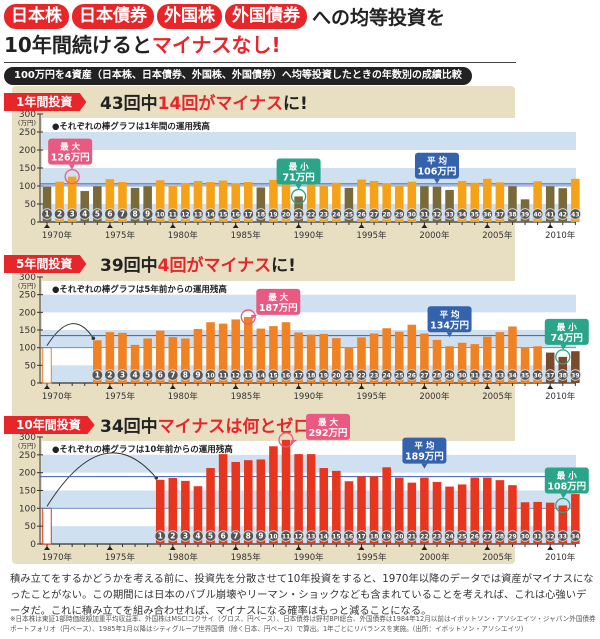 The height and width of the screenshot is (639, 600). I want to click on headline-black: 34回中, so click(129, 427).